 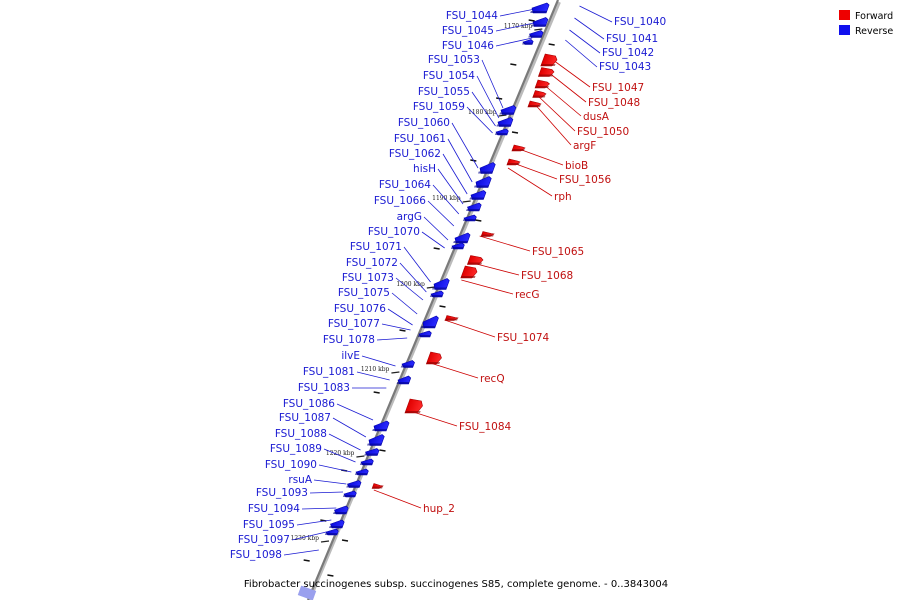 I want to click on gene-label-ilve: ilvE, so click(x=350, y=356).